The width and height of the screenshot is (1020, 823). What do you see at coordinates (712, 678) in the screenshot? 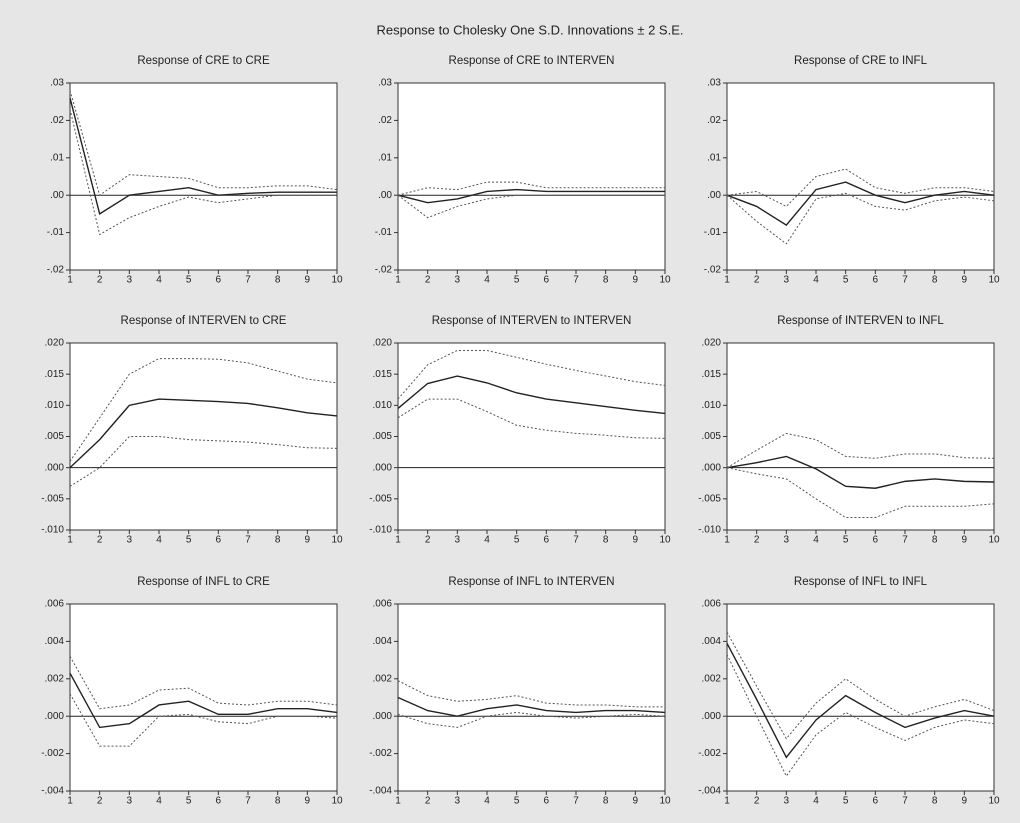
I see `y-tick-label: .002` at bounding box center [712, 678].